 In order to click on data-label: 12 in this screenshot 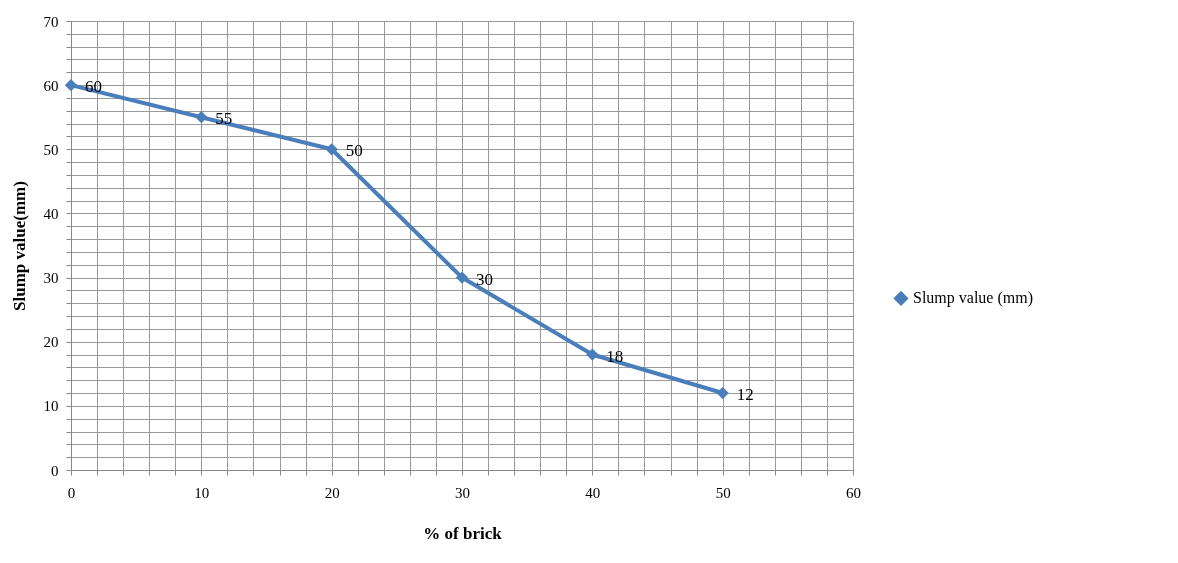, I will do `click(745, 395)`.